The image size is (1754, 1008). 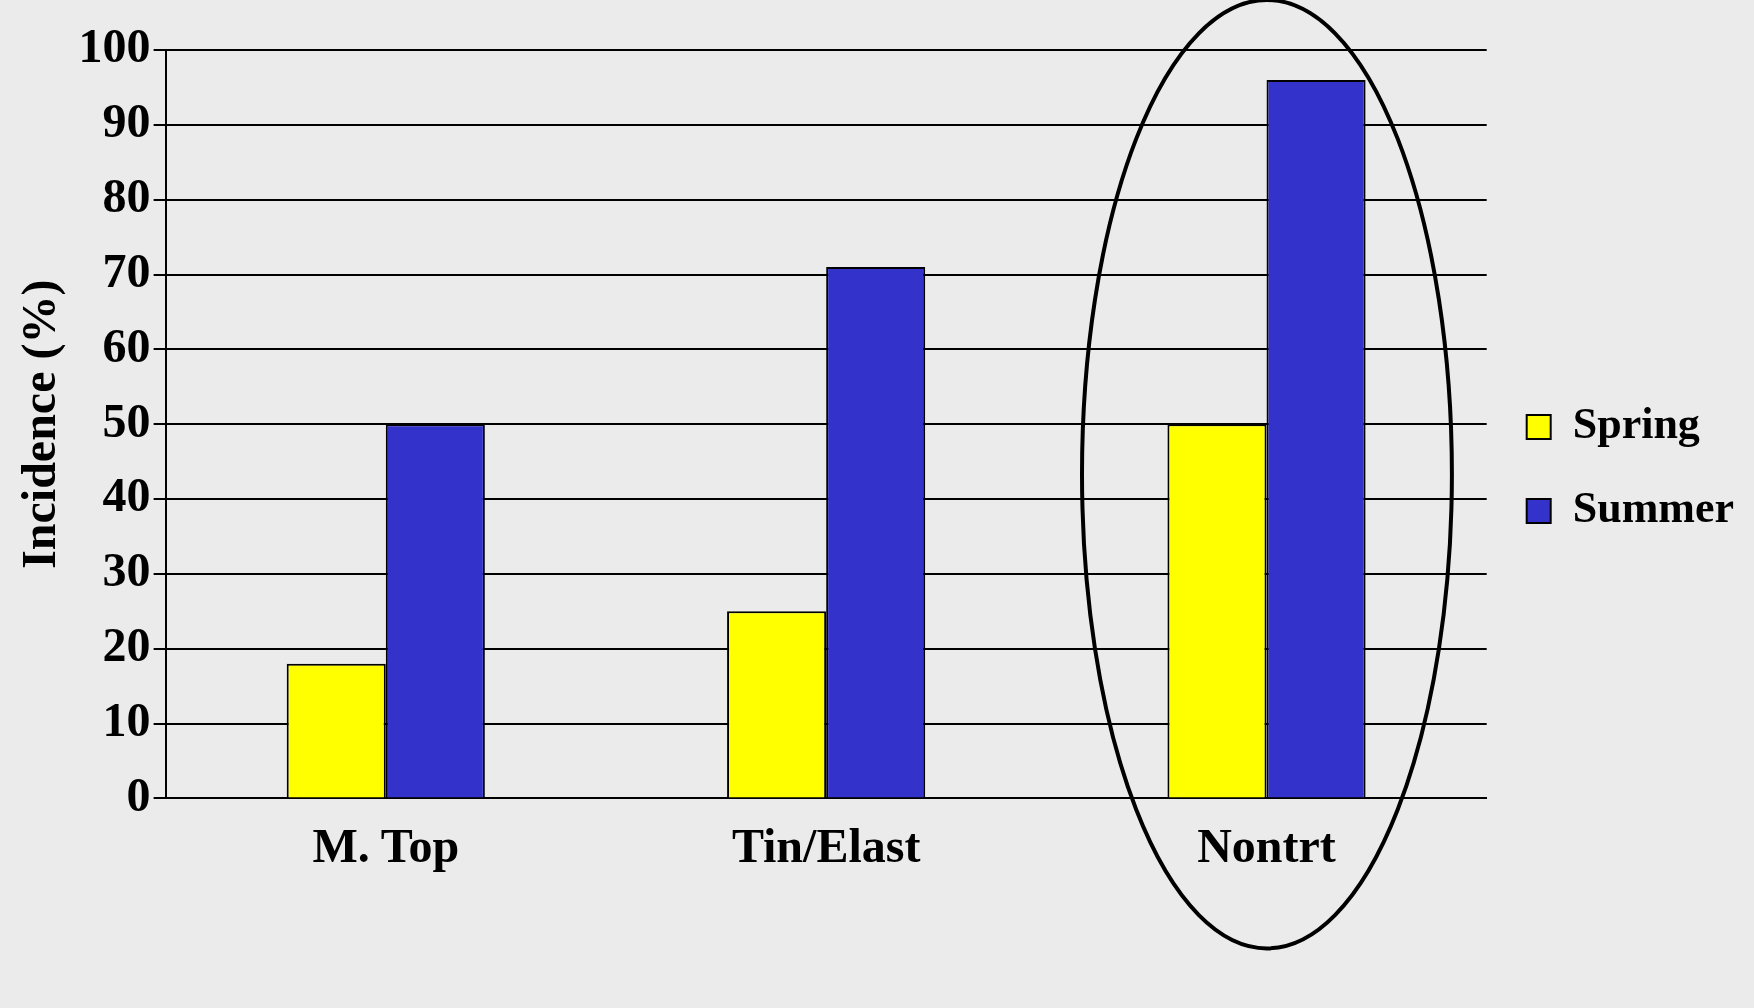 I want to click on x-tick-label: Nontrt, so click(x=1266, y=845).